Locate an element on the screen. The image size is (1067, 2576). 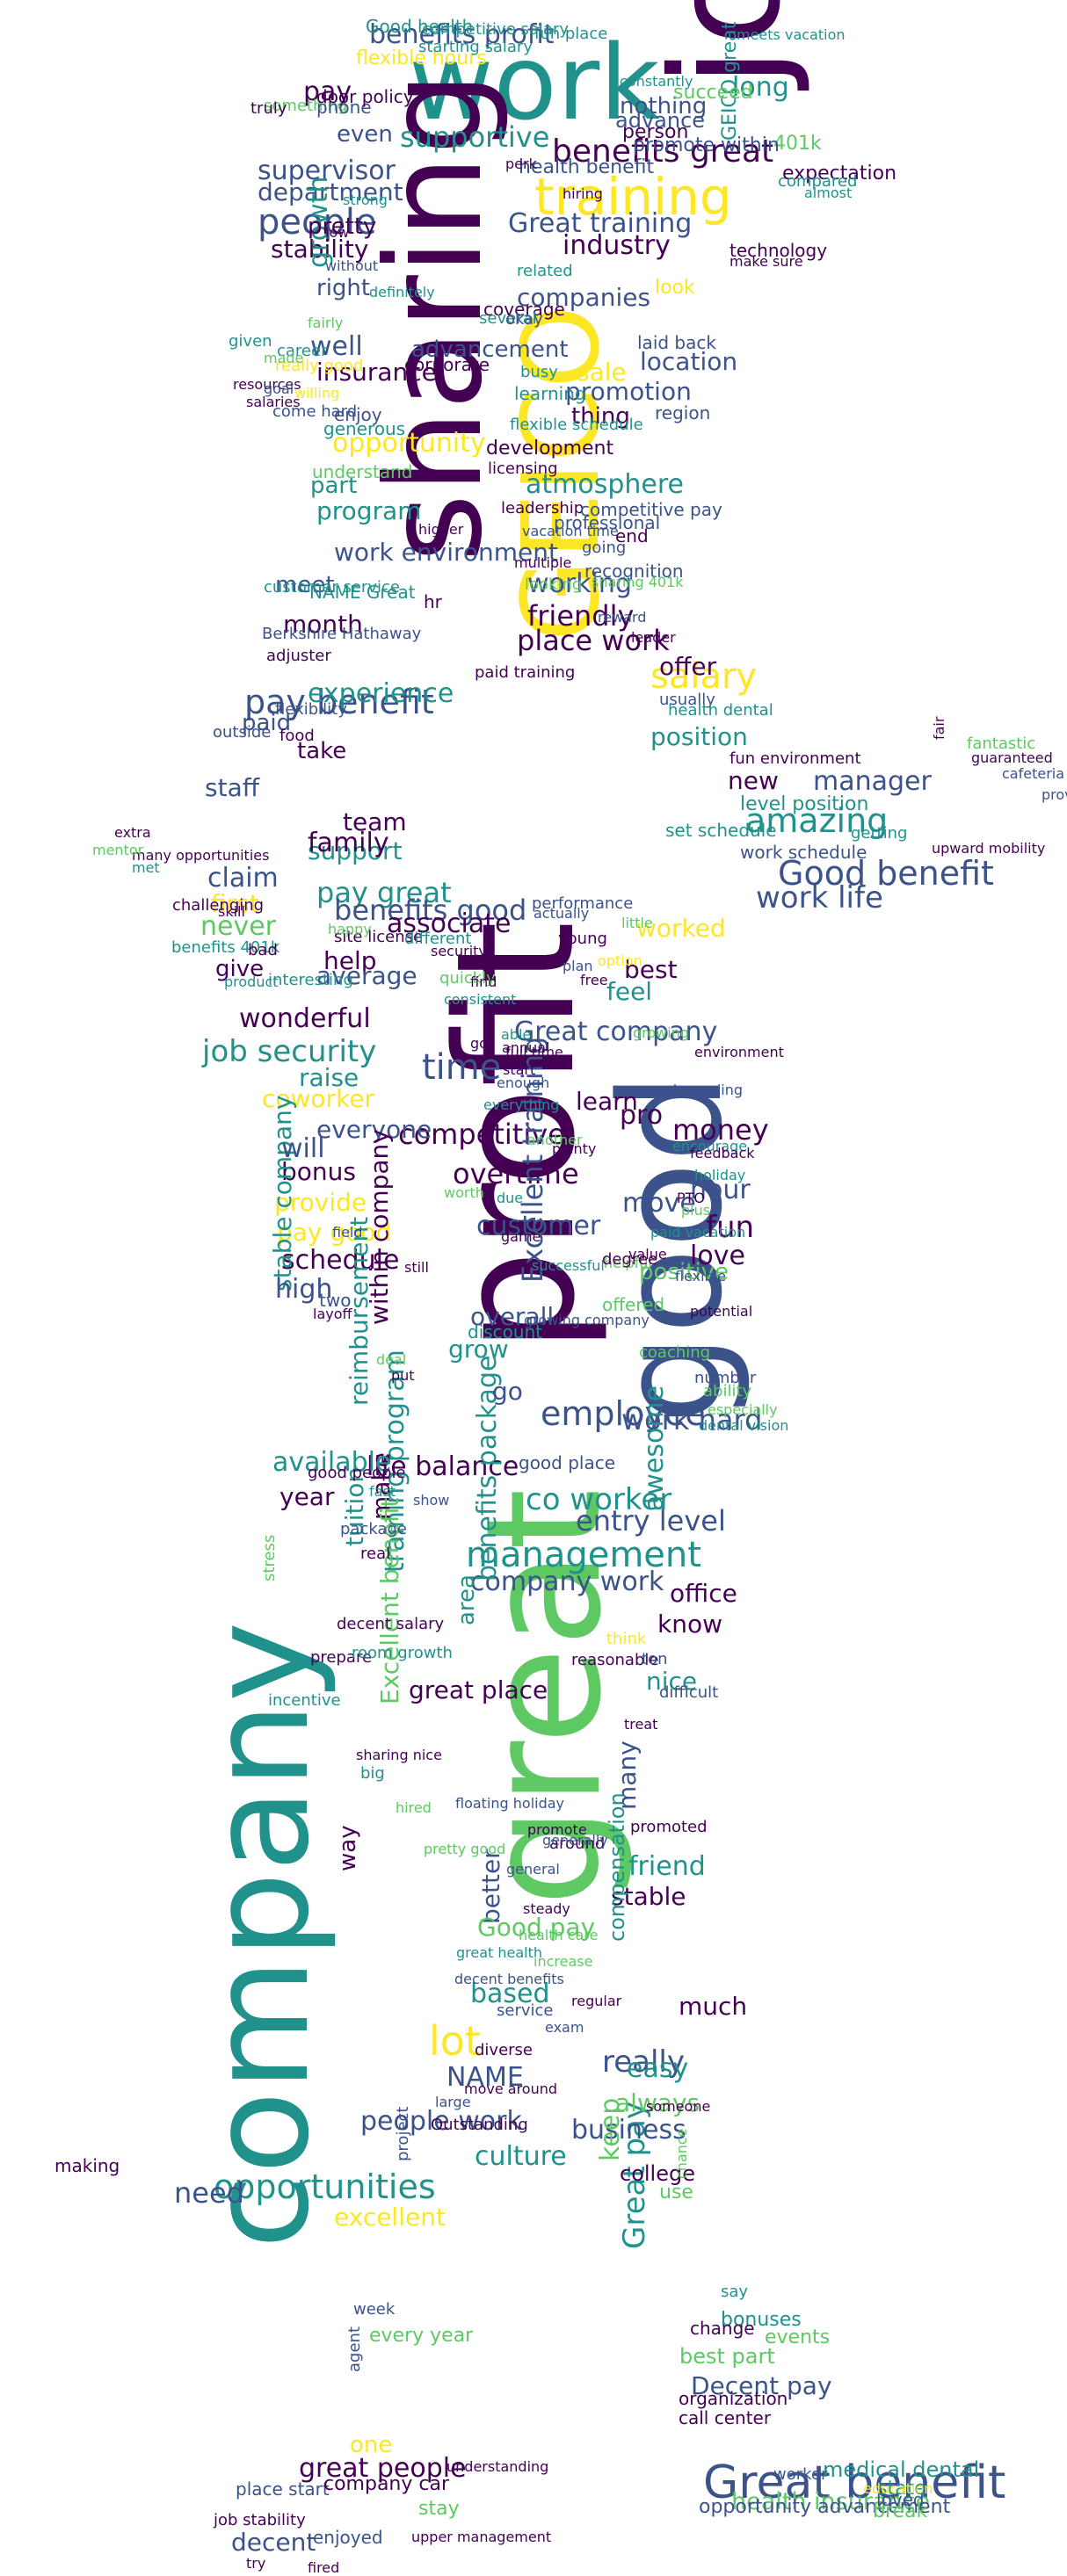
cloud-word-making: making is located at coordinates (87, 2165).